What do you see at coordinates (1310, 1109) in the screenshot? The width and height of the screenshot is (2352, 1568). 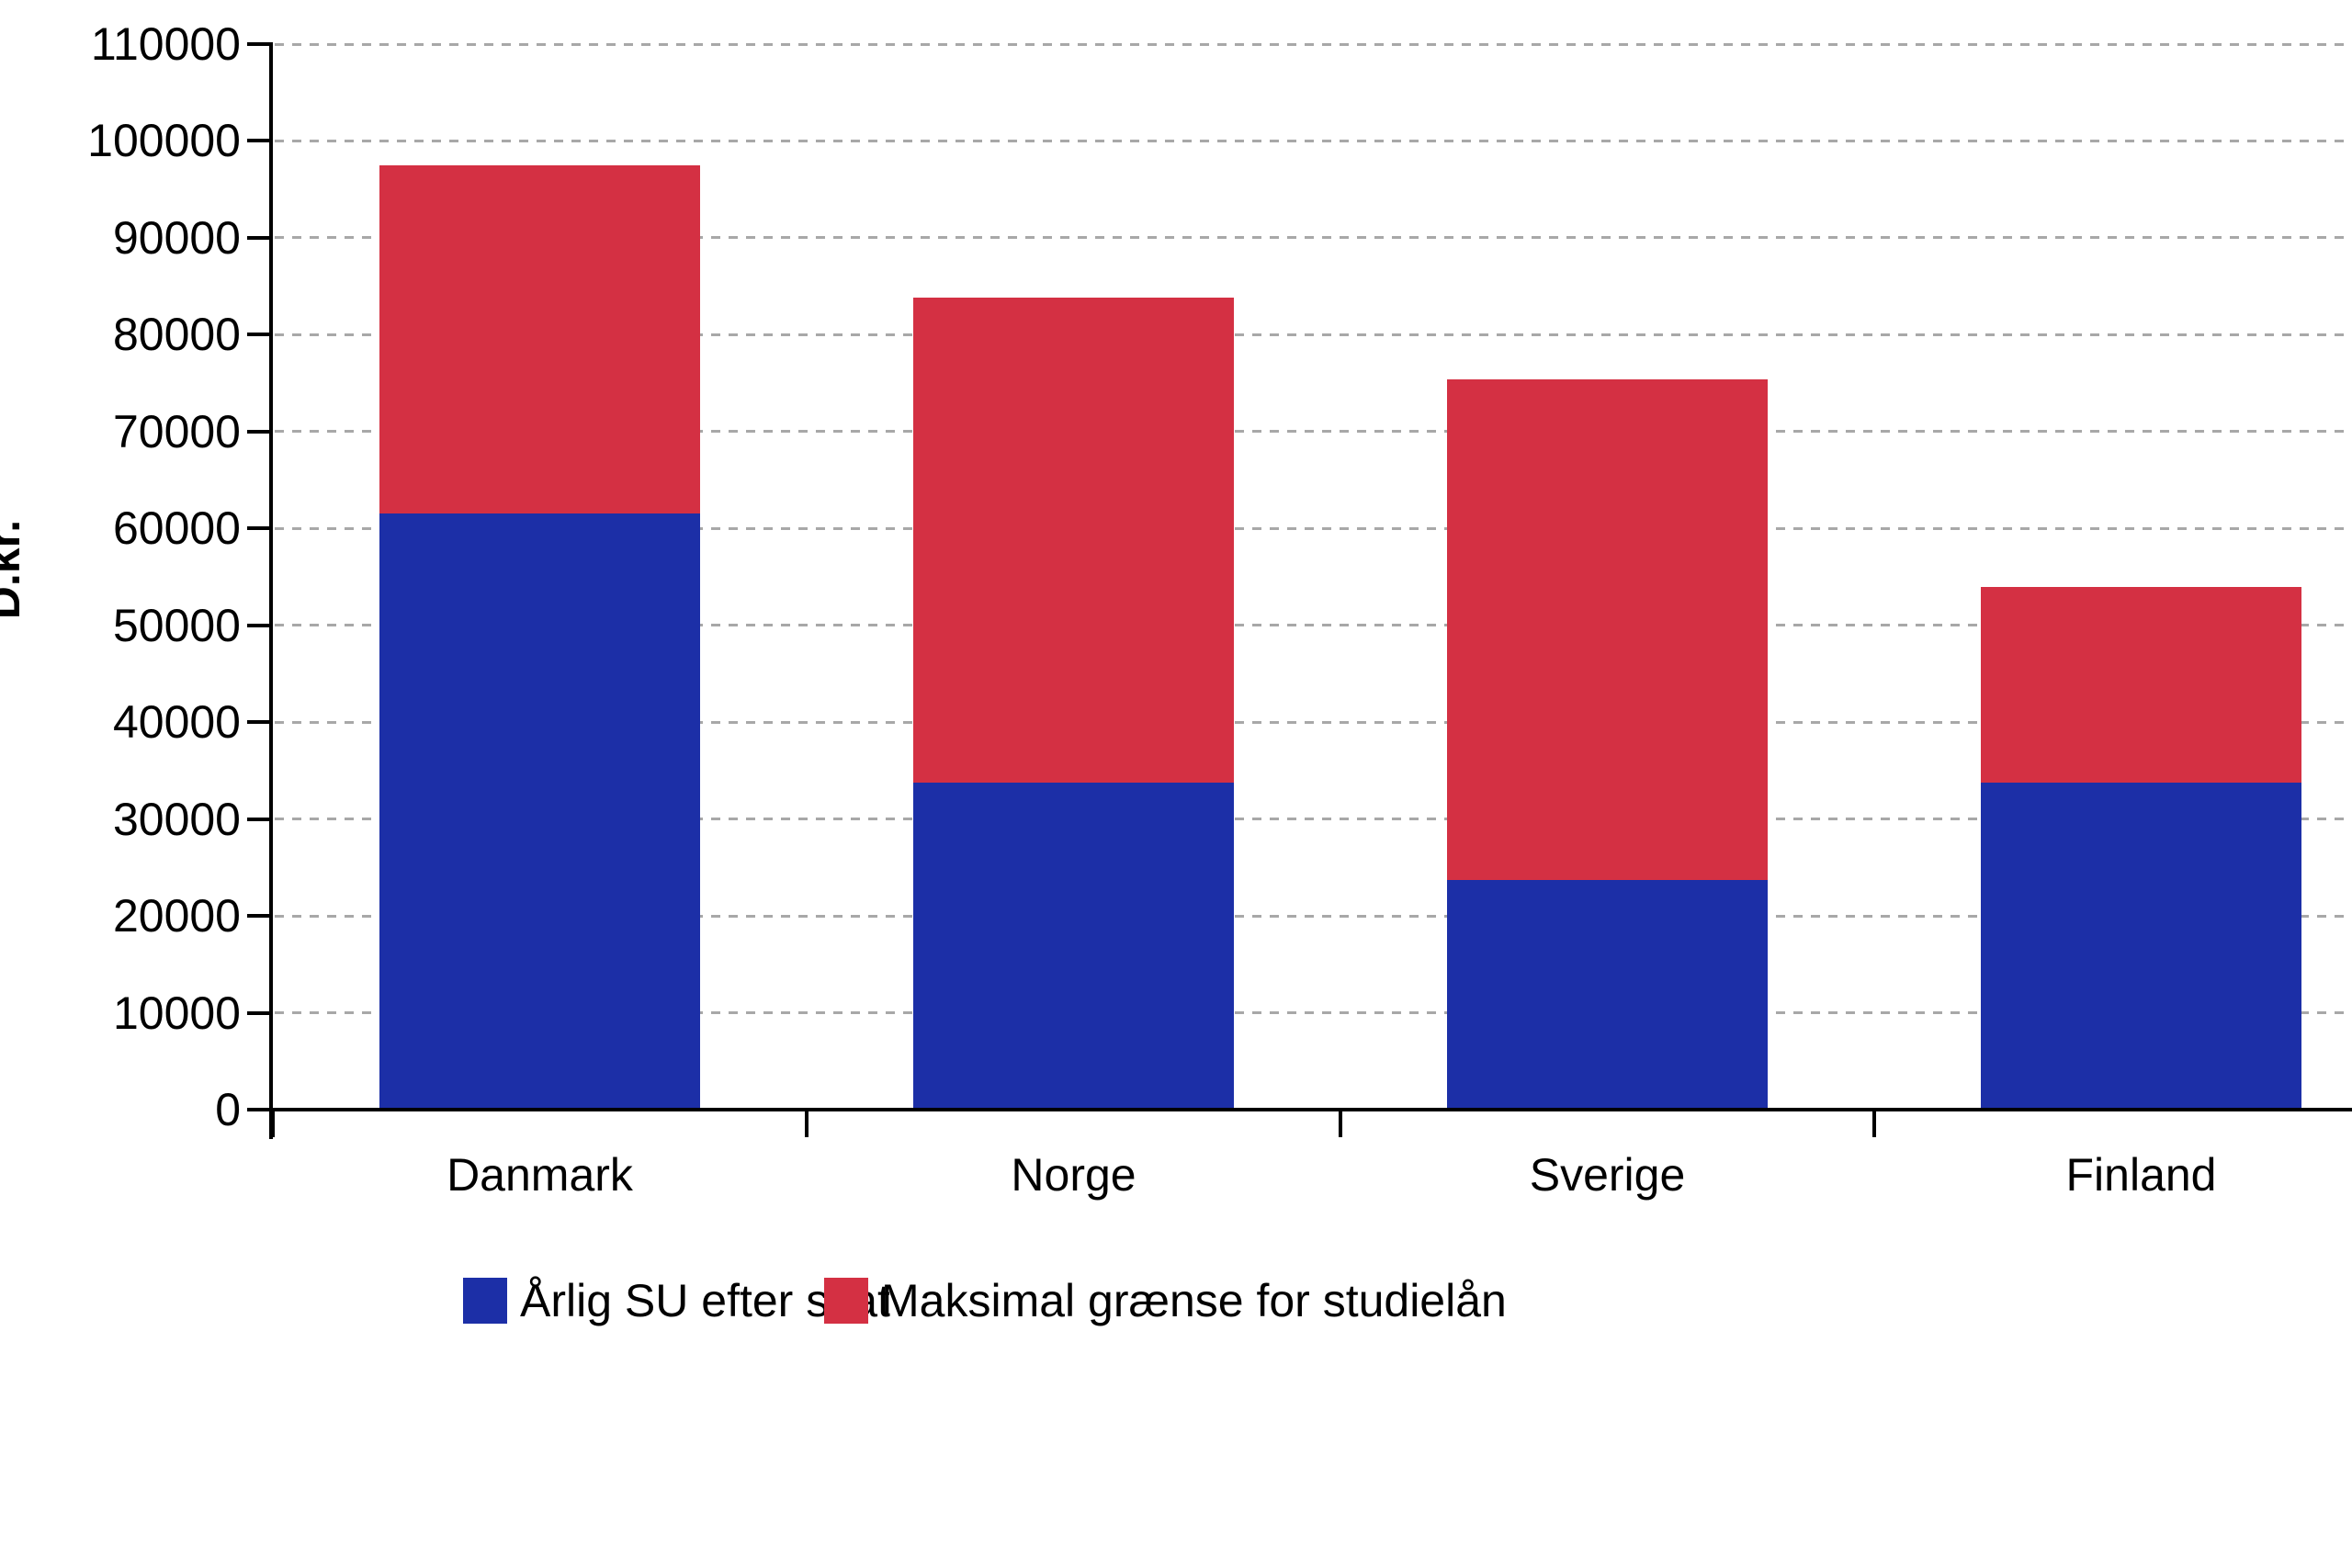 I see `x-axis-line` at bounding box center [1310, 1109].